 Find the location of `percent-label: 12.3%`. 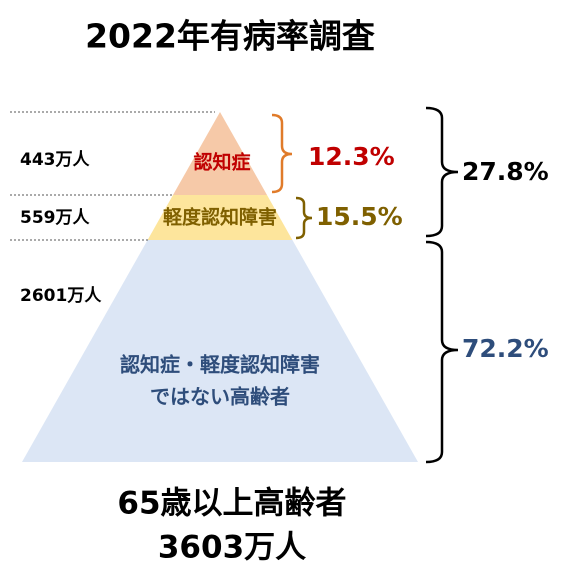

percent-label: 12.3% is located at coordinates (351, 156).